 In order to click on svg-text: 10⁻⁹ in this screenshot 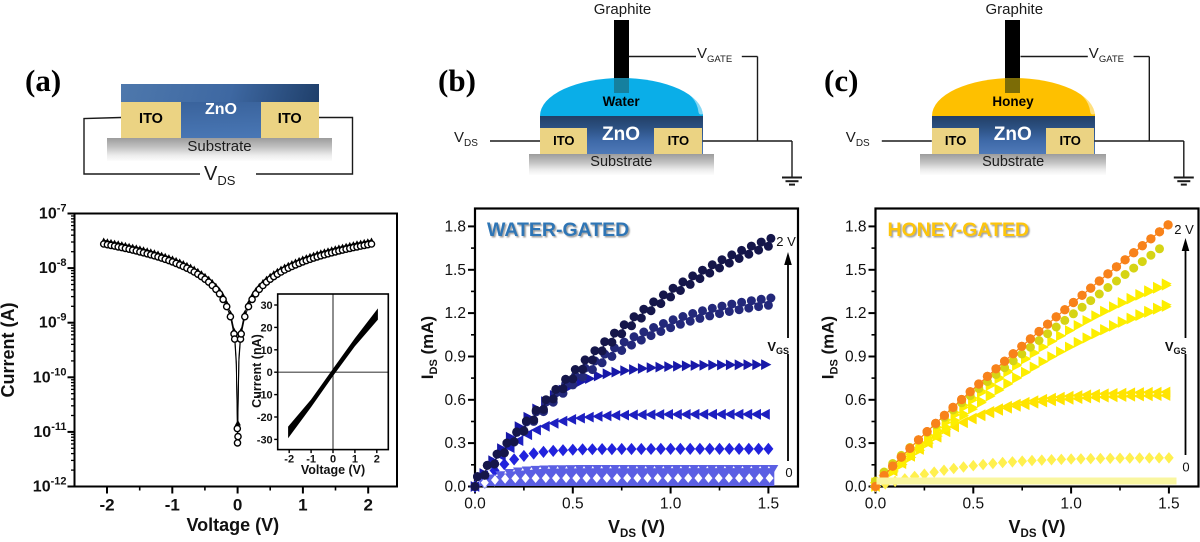, I will do `click(53, 322)`.